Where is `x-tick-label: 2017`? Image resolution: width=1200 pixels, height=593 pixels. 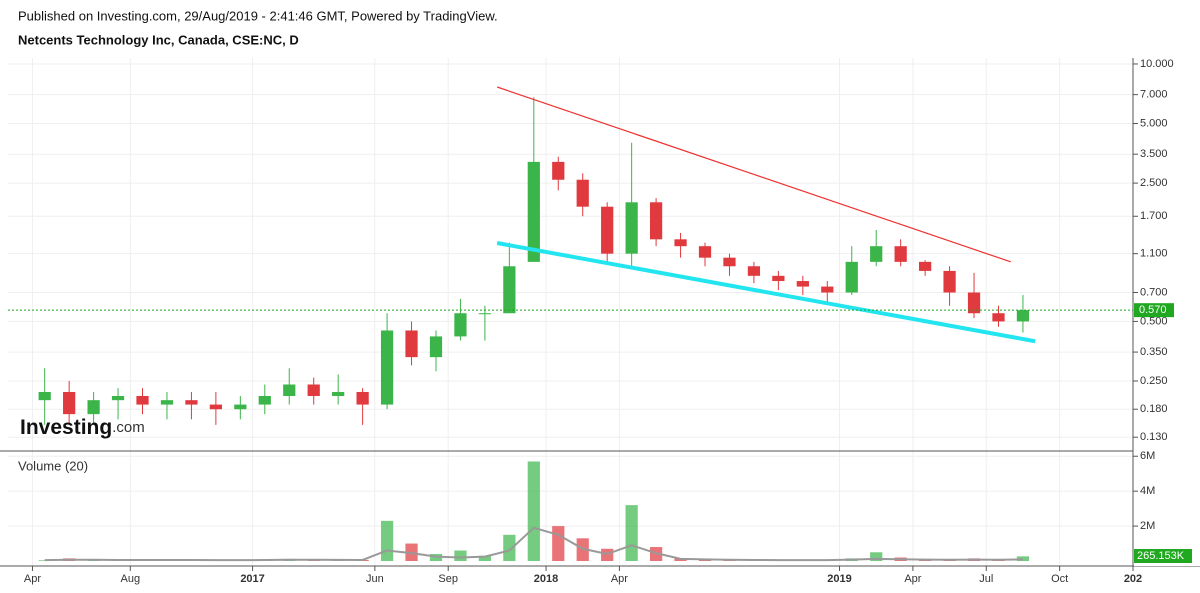
x-tick-label: 2017 is located at coordinates (252, 579).